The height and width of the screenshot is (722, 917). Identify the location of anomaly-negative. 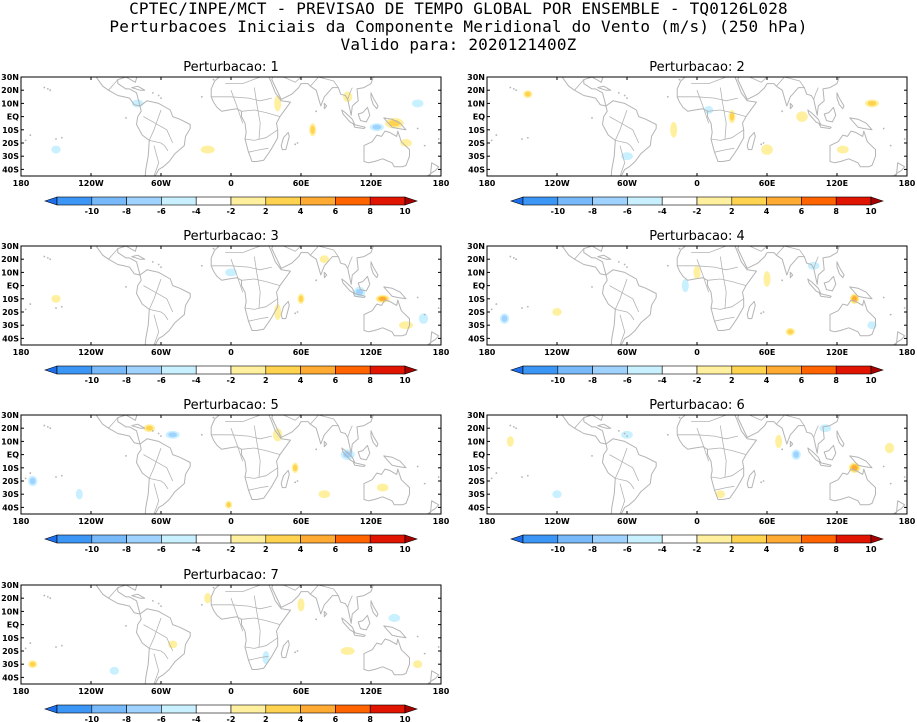
(173, 435).